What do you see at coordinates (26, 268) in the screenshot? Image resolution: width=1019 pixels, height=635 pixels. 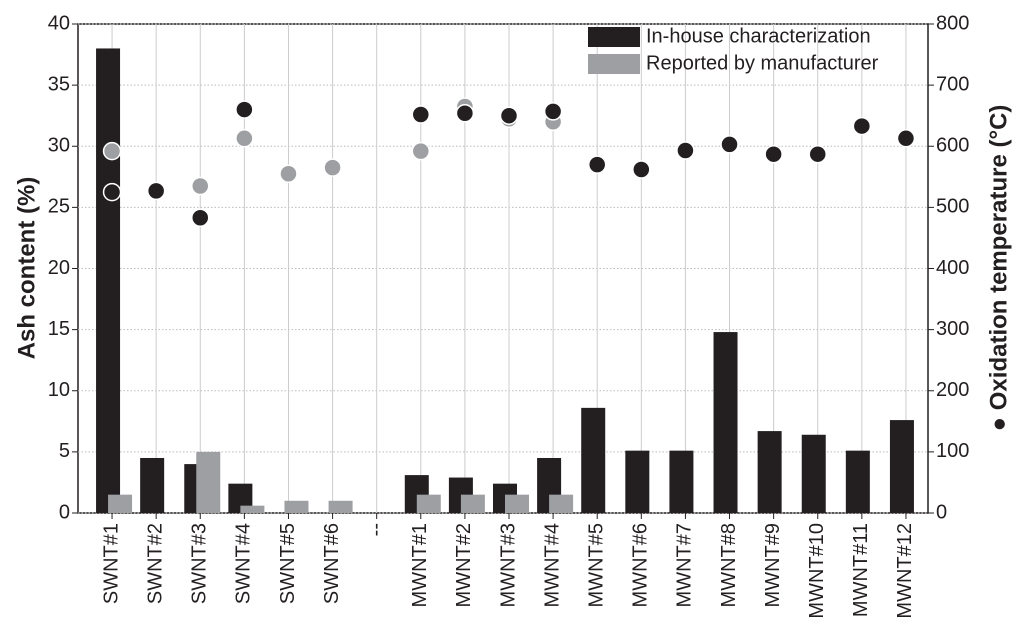 I see `y-axis-title: Ash content (%)` at bounding box center [26, 268].